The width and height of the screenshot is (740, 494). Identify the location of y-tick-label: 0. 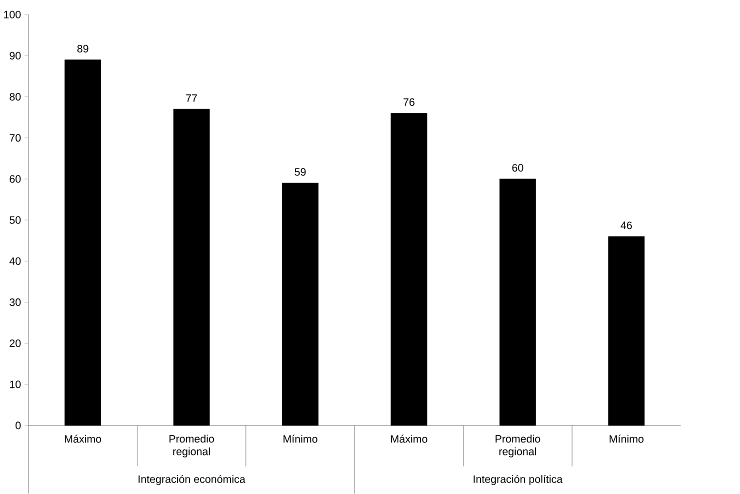
(18, 426).